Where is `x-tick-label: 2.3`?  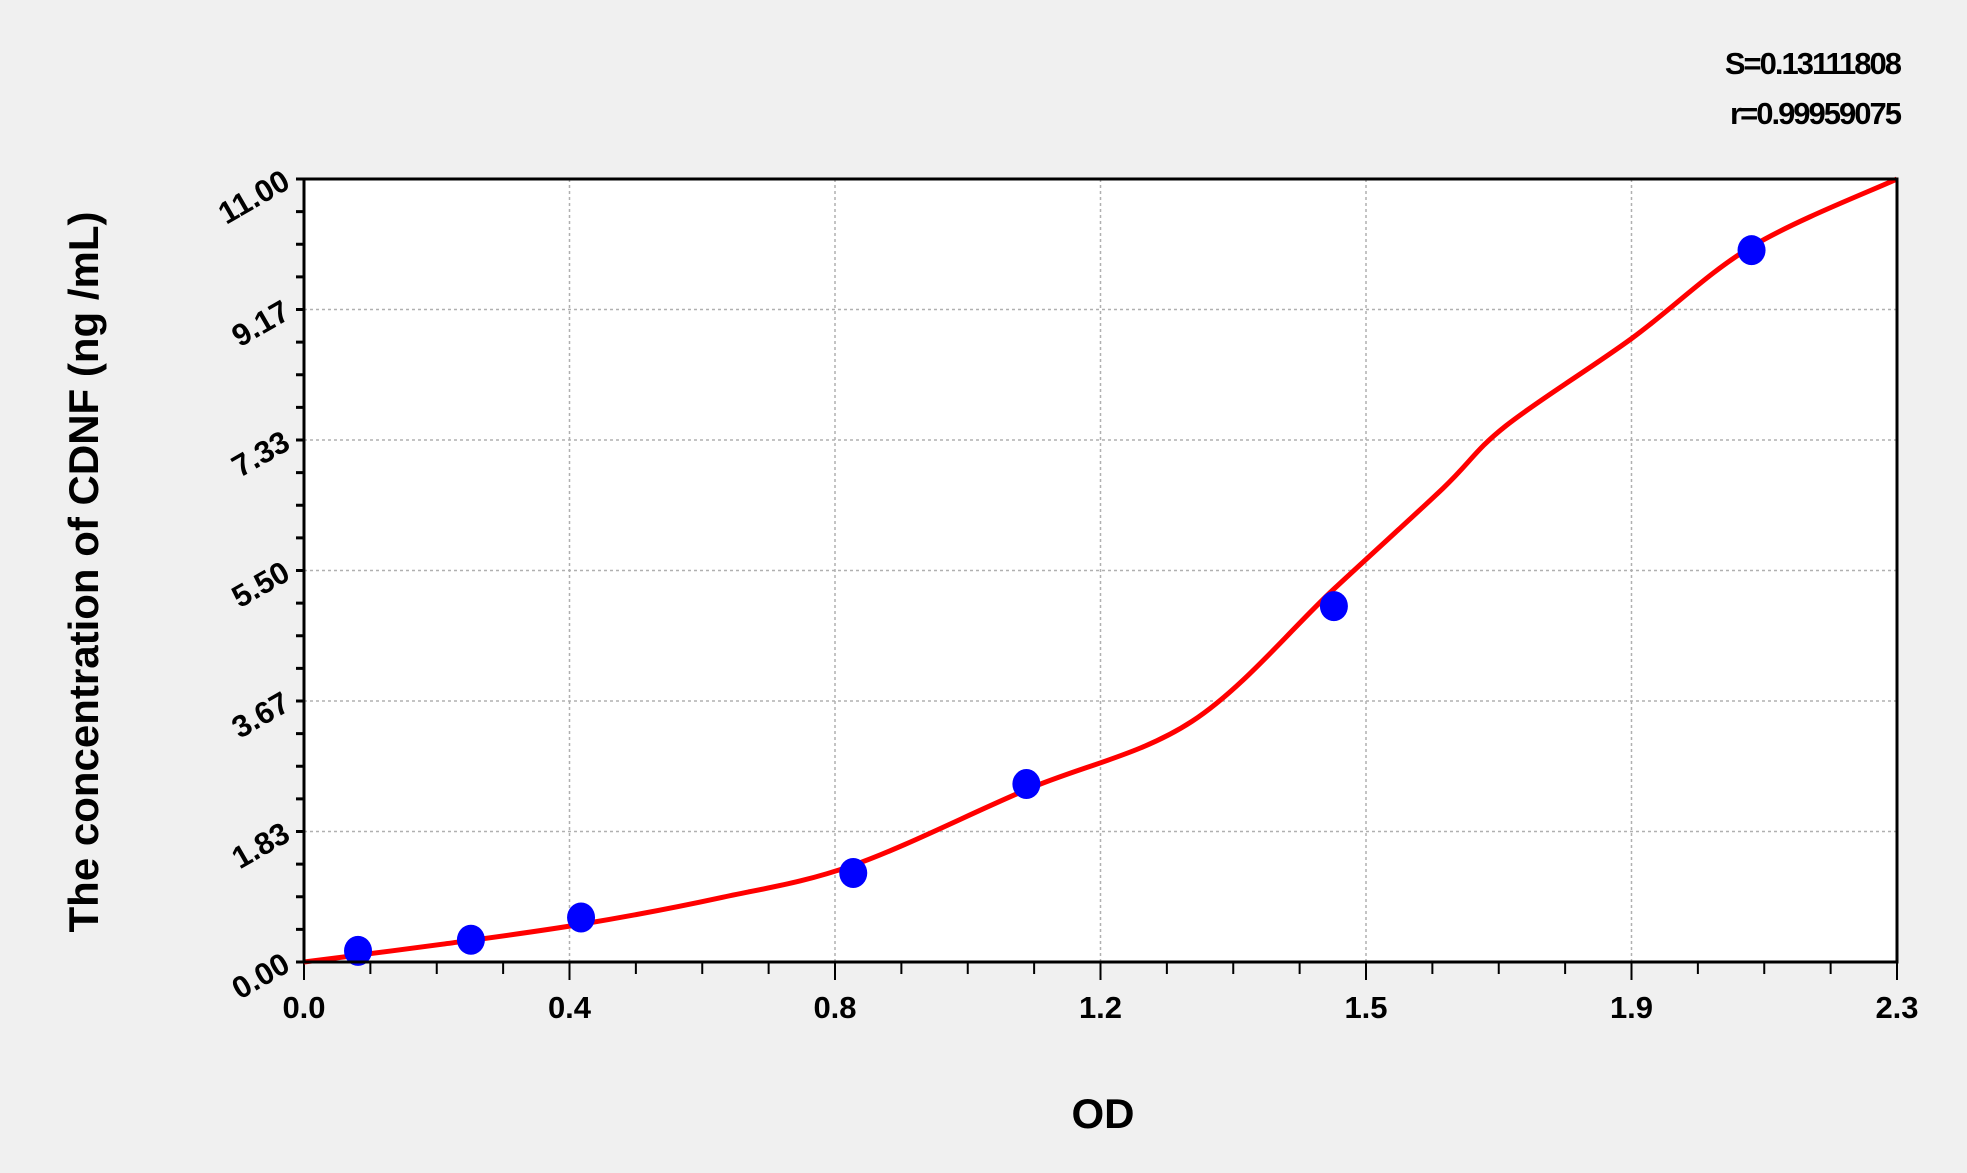 x-tick-label: 2.3 is located at coordinates (1896, 1007).